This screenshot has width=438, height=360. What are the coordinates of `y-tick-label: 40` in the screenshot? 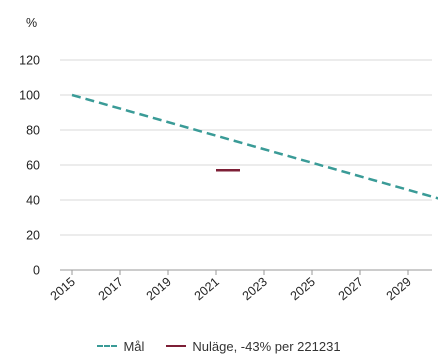 It's located at (33, 201).